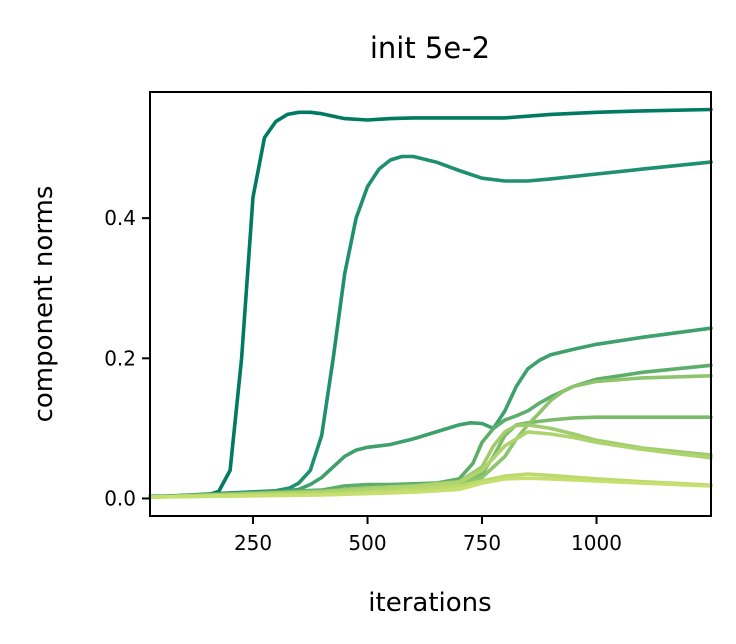  Describe the element at coordinates (596, 543) in the screenshot. I see `x-tick-label: 1000` at that location.